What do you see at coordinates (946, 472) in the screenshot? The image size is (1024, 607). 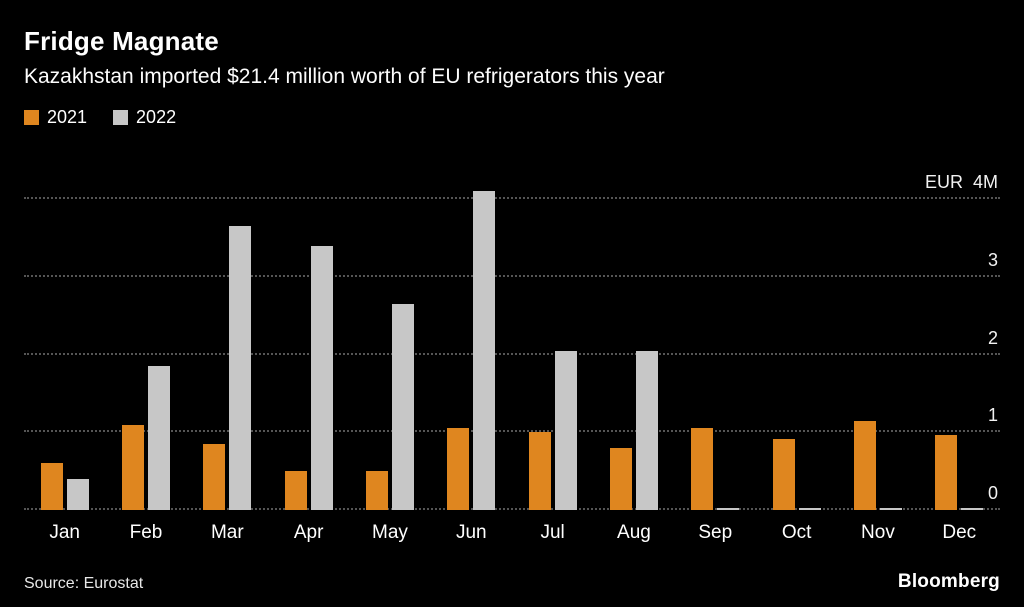 I see `bar-2021-dec` at bounding box center [946, 472].